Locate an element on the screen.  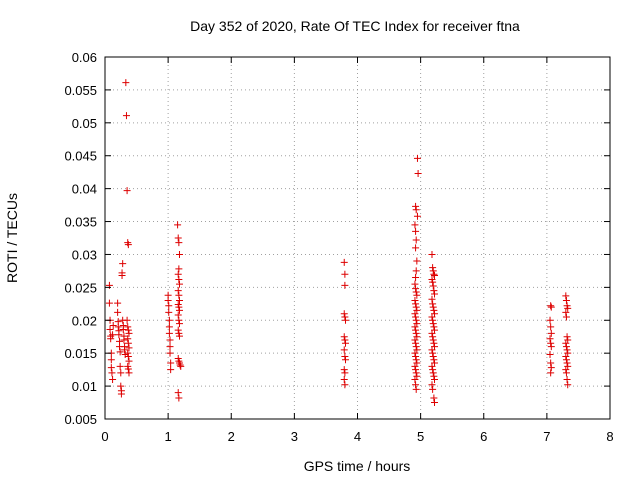
x-tick-label: 0 is located at coordinates (104, 436).